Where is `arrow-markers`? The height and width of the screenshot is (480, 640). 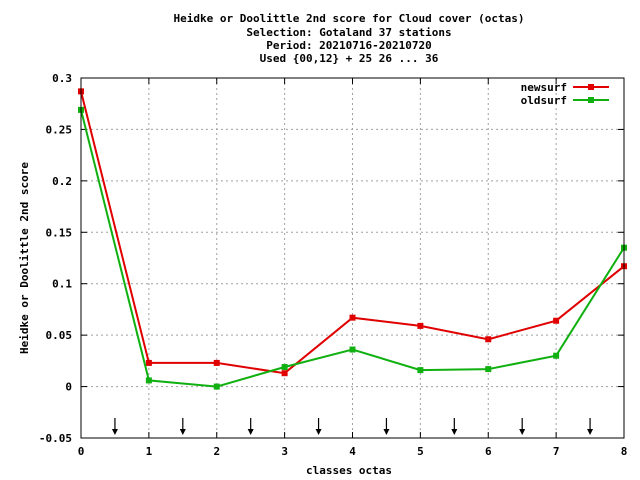 arrow-markers is located at coordinates (352, 426).